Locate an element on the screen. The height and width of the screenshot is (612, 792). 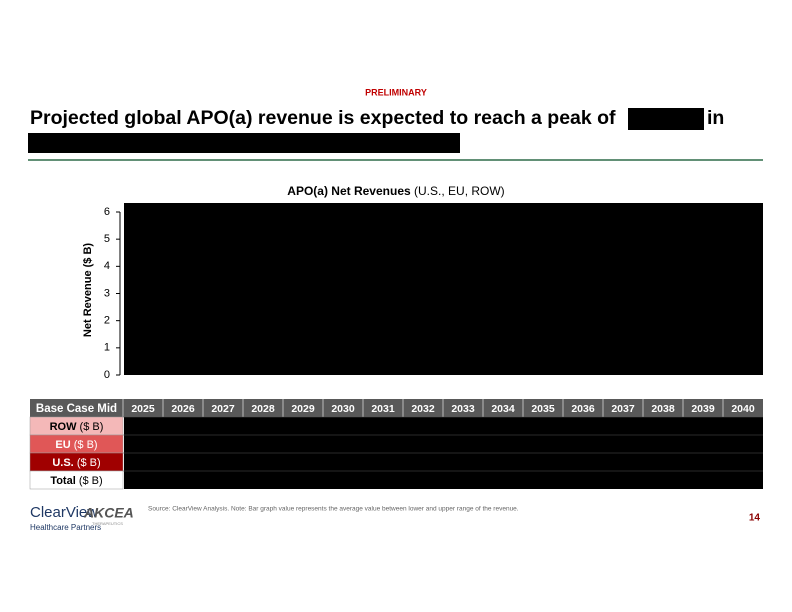
column-header: 2039 is located at coordinates (703, 409).